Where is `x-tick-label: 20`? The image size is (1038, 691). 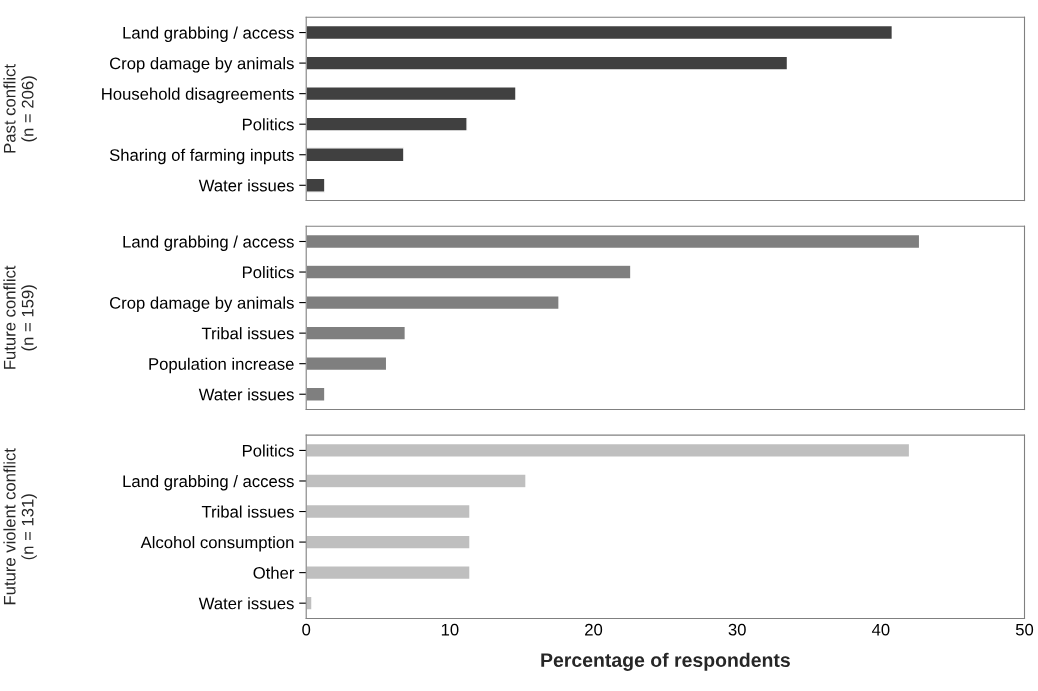 x-tick-label: 20 is located at coordinates (594, 629).